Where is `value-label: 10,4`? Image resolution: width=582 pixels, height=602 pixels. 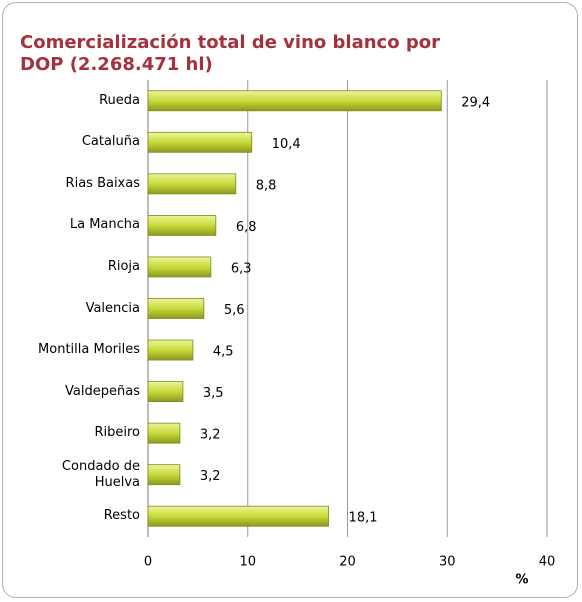 value-label: 10,4 is located at coordinates (286, 144).